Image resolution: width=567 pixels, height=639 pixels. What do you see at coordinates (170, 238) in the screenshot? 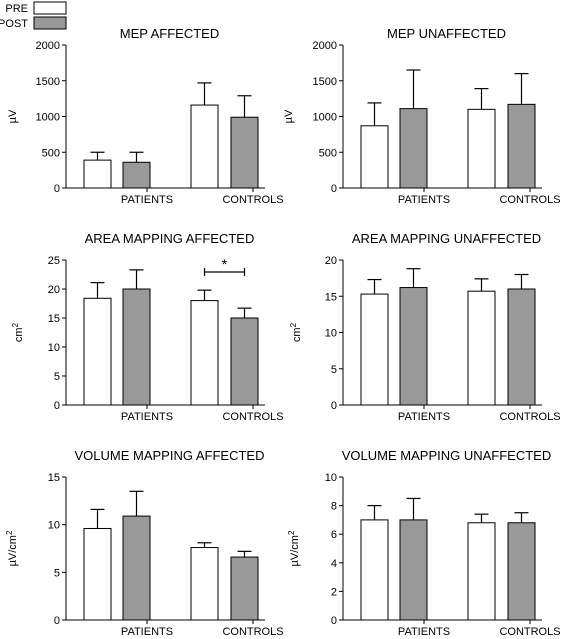
I see `chart-title: AREA MAPPING AFFECTED` at bounding box center [170, 238].